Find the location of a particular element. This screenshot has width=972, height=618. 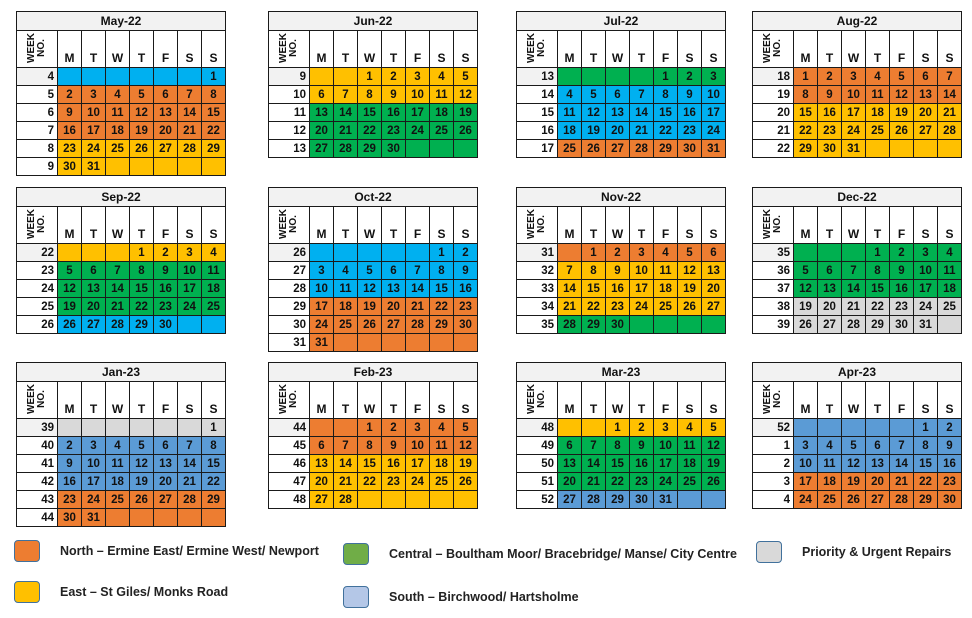

week-row: 37 12 13 14 15 16 17 18 is located at coordinates (857, 288).